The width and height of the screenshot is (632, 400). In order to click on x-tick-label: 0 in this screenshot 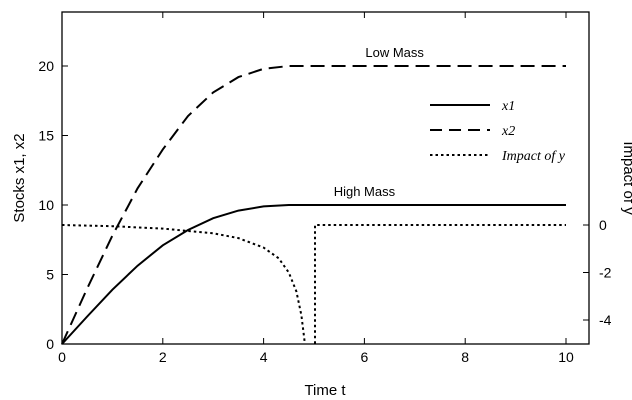, I will do `click(62, 357)`.